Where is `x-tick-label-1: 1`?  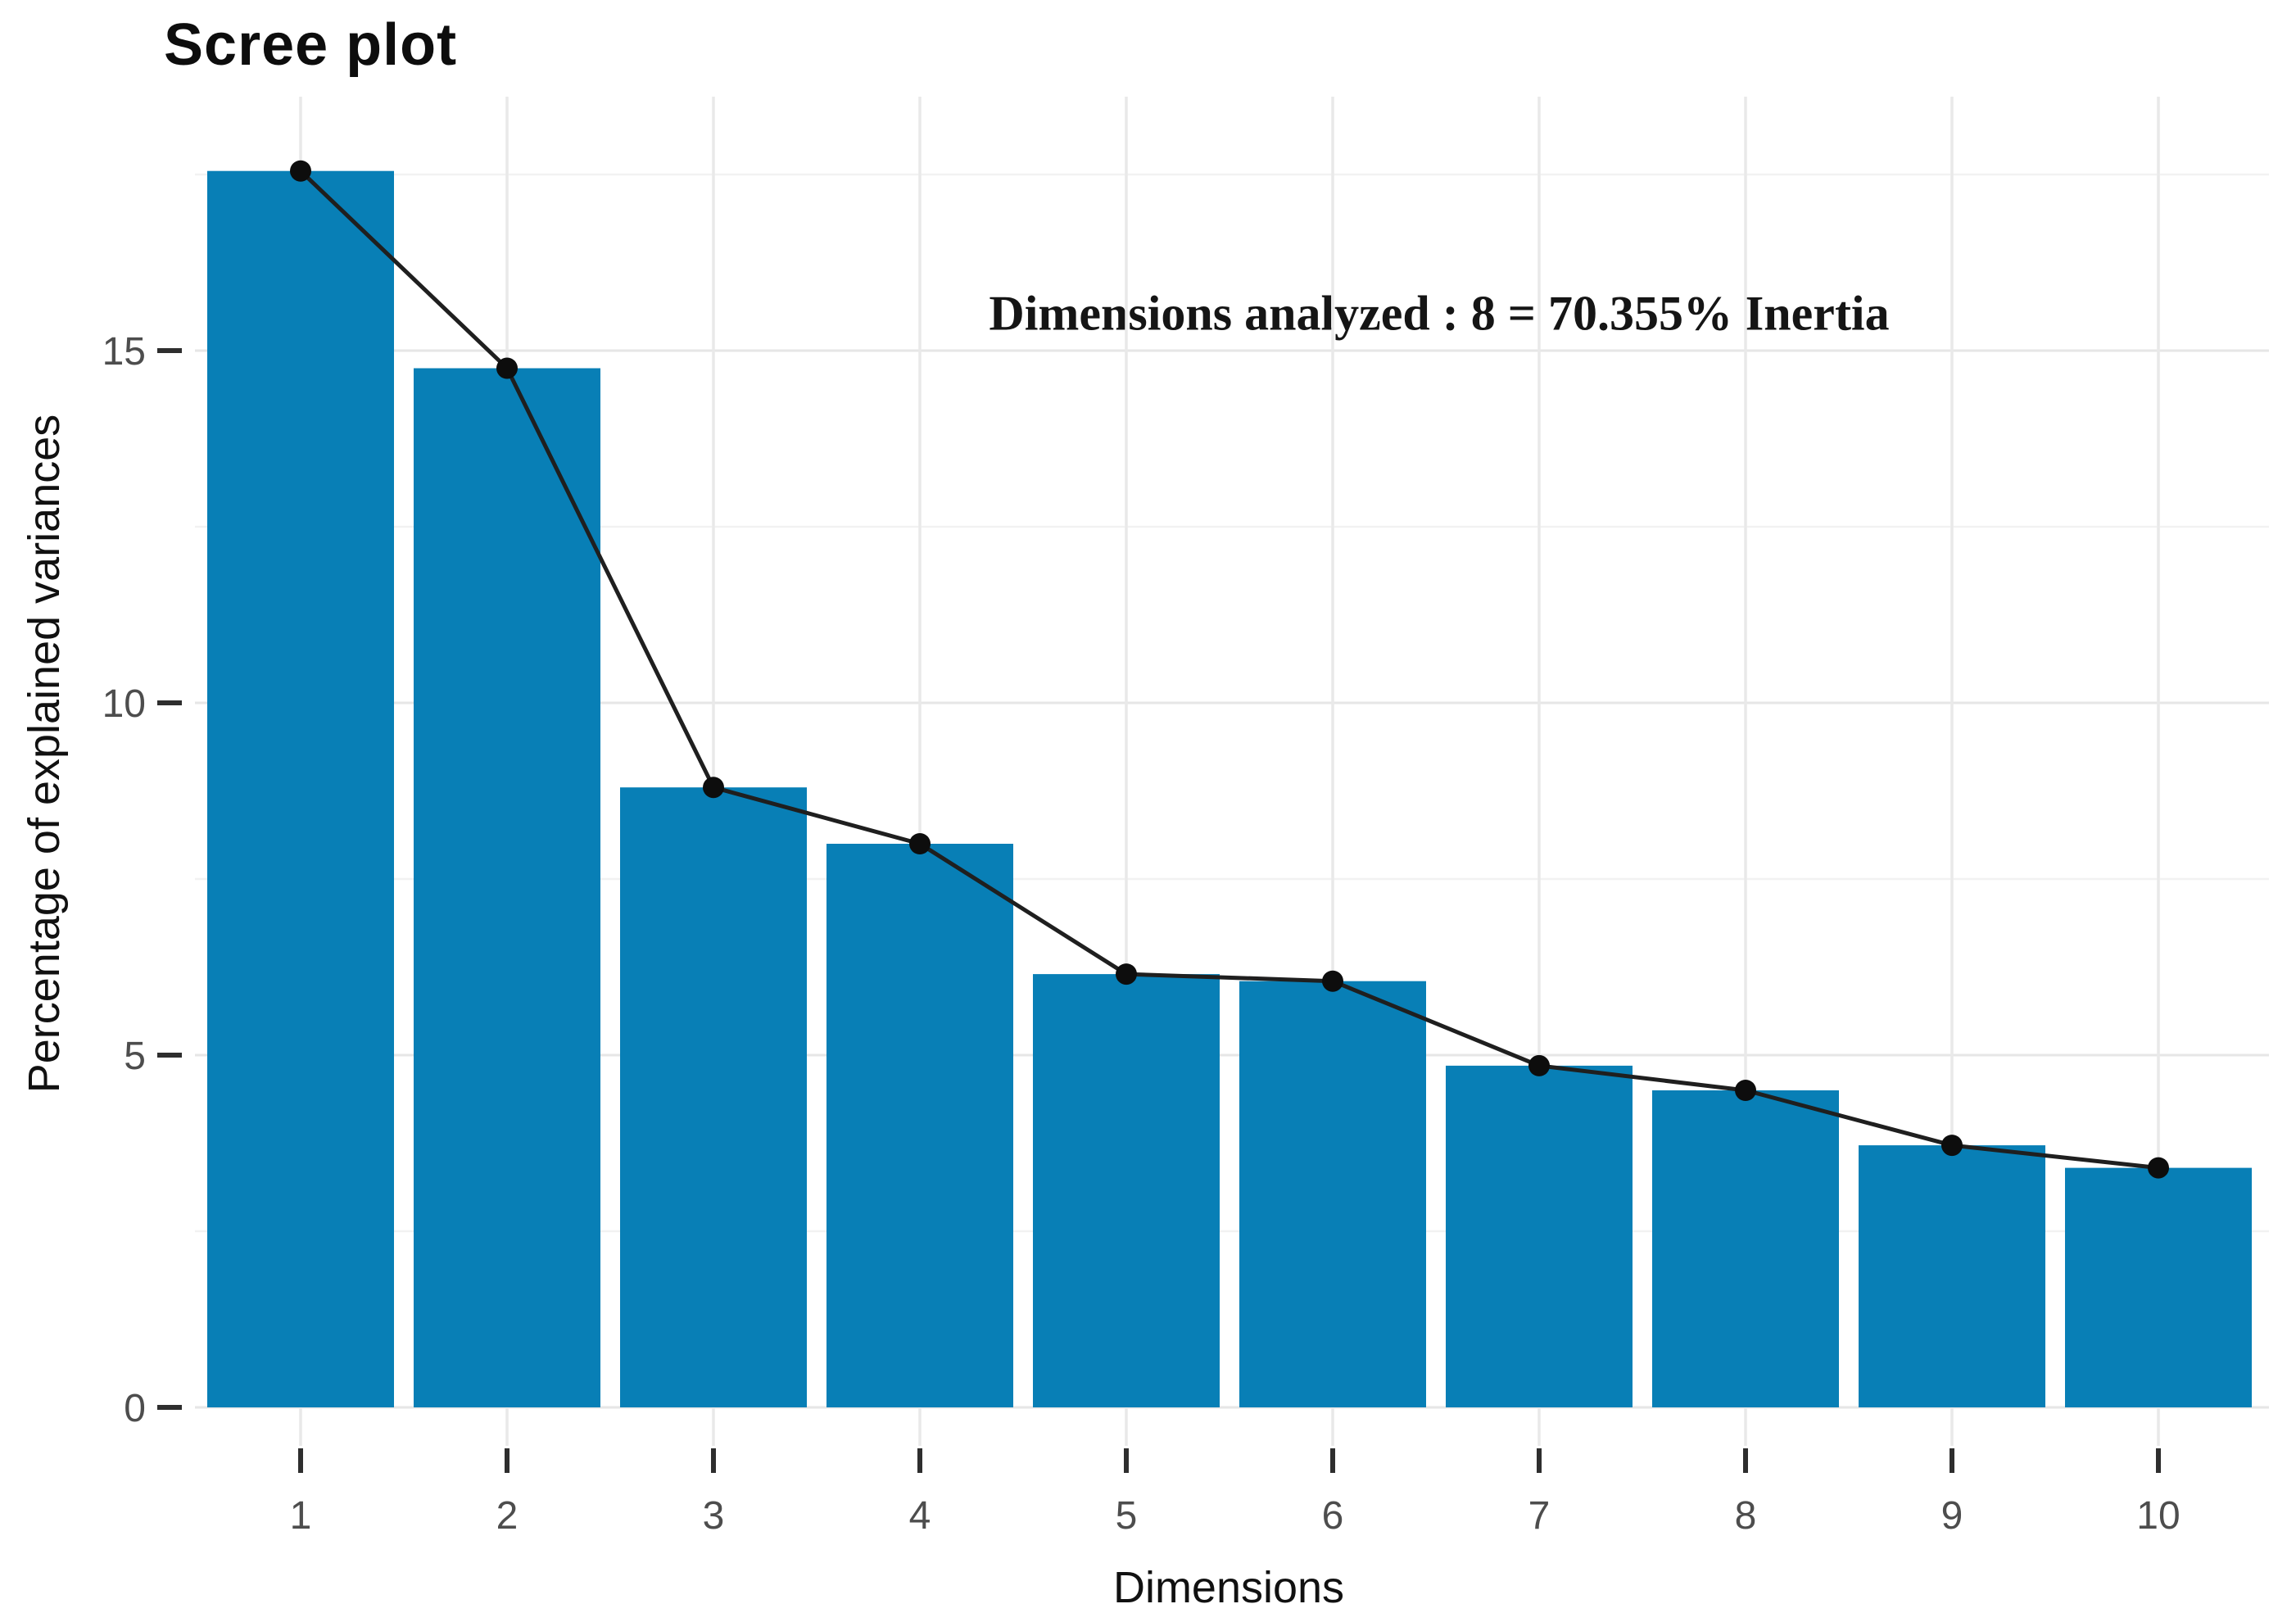
x-tick-label-1: 1 is located at coordinates (301, 1516).